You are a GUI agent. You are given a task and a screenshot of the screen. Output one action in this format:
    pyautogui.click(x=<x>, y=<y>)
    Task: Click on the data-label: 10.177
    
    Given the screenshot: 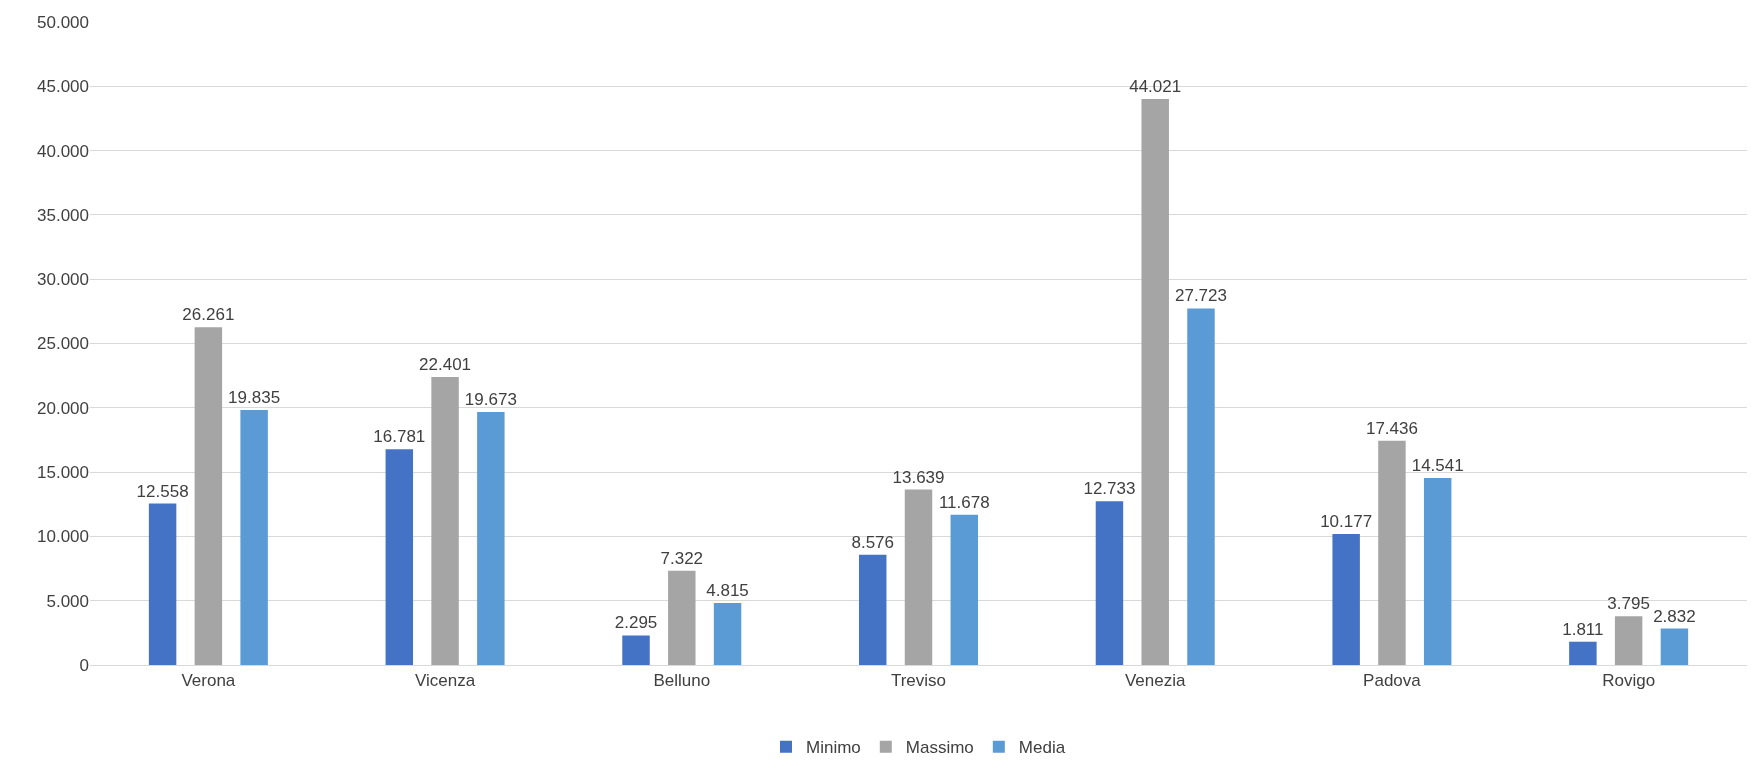 What is the action you would take?
    pyautogui.click(x=1346, y=522)
    